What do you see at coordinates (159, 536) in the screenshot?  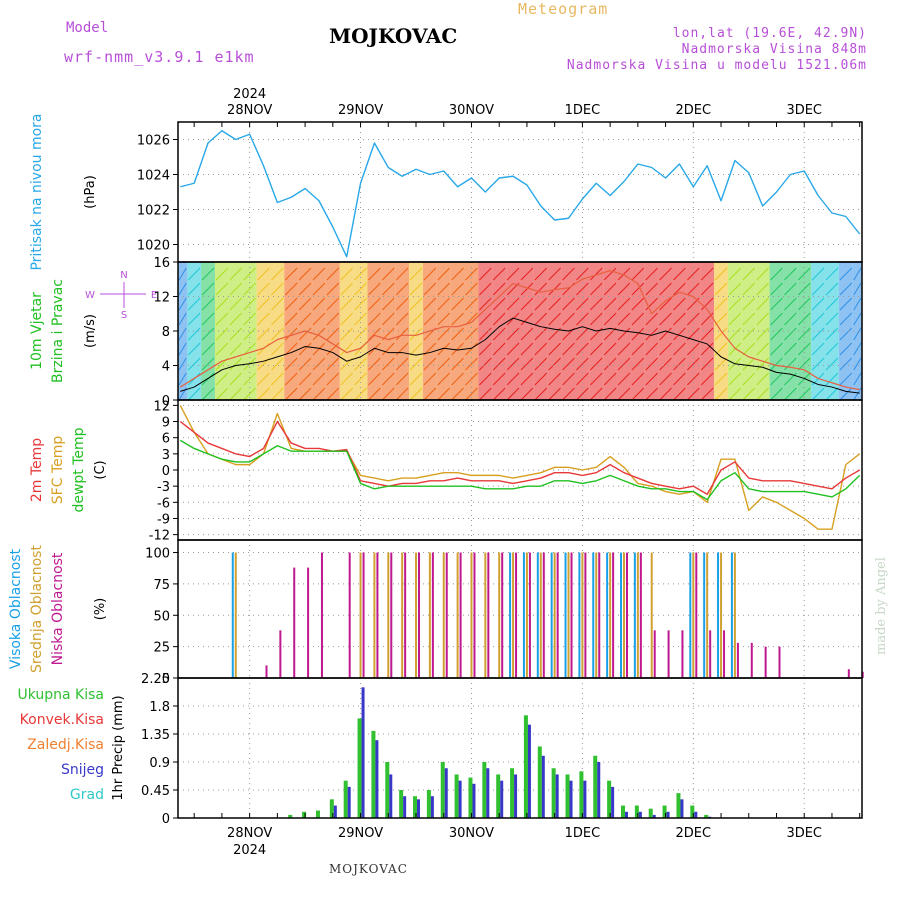 I see `y-tick-label: -12` at bounding box center [159, 536].